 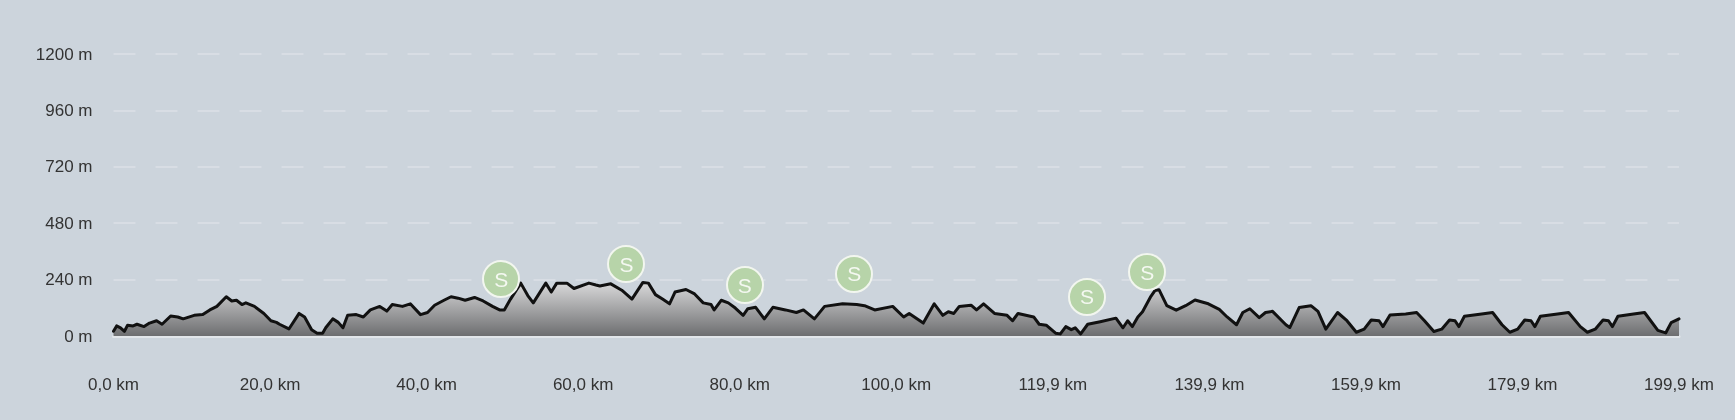 What do you see at coordinates (69, 110) in the screenshot?
I see `y-tick-label: 960 m` at bounding box center [69, 110].